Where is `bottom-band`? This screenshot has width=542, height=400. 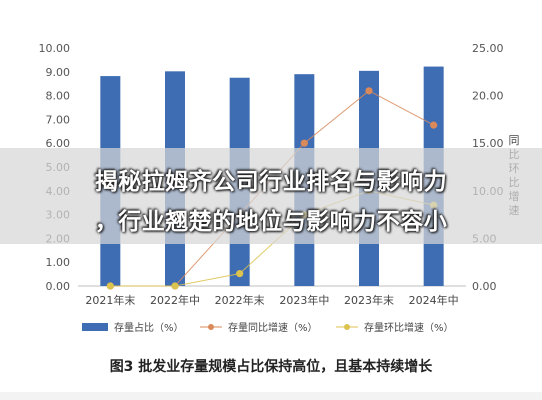 bottom-band is located at coordinates (271, 396).